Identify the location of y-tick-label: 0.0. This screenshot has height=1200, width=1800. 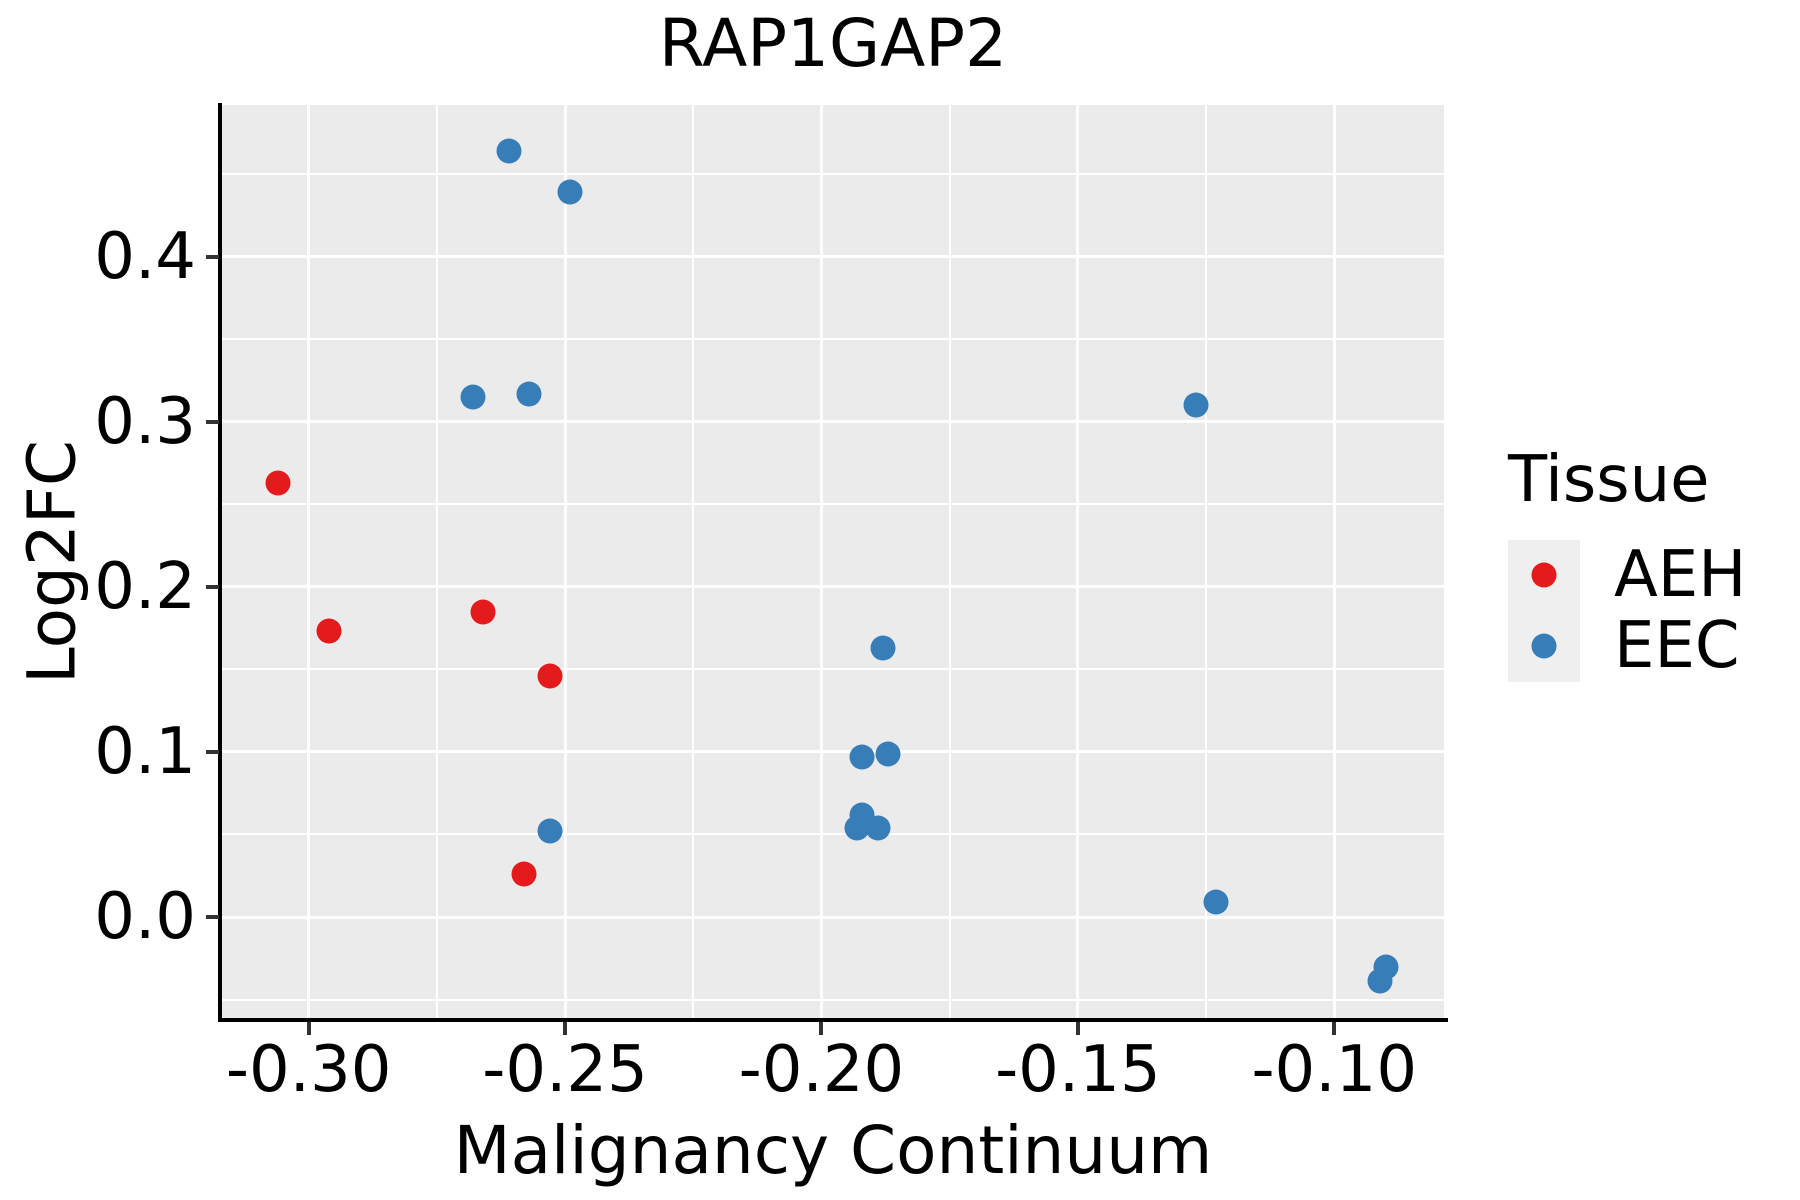
(145, 917).